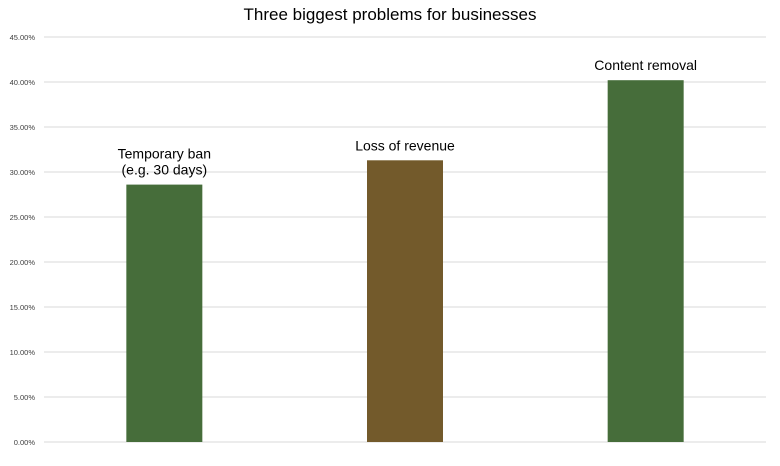 The width and height of the screenshot is (780, 466). I want to click on y-tick-label: 5.00%, so click(25, 397).